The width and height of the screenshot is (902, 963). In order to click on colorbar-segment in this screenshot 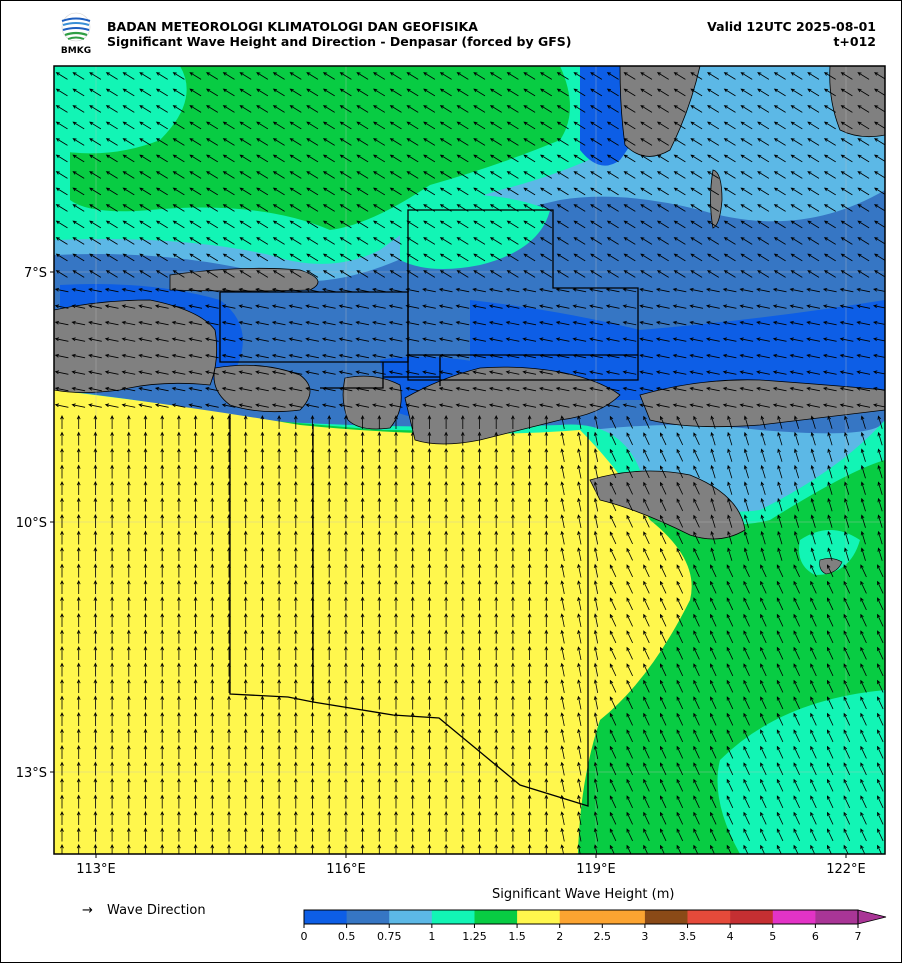, I will do `click(666, 917)`.